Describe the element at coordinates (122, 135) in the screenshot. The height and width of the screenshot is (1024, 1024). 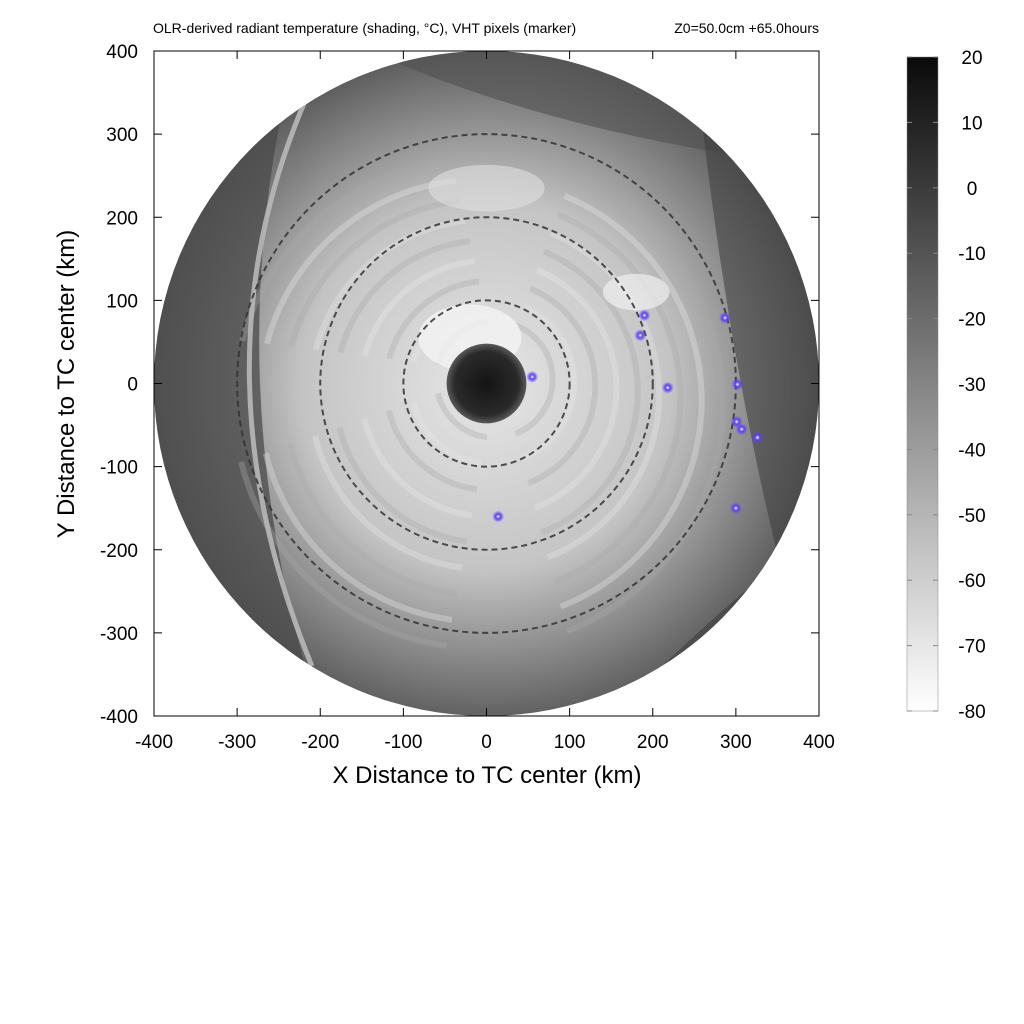
I see `y-tick-label: 300` at that location.